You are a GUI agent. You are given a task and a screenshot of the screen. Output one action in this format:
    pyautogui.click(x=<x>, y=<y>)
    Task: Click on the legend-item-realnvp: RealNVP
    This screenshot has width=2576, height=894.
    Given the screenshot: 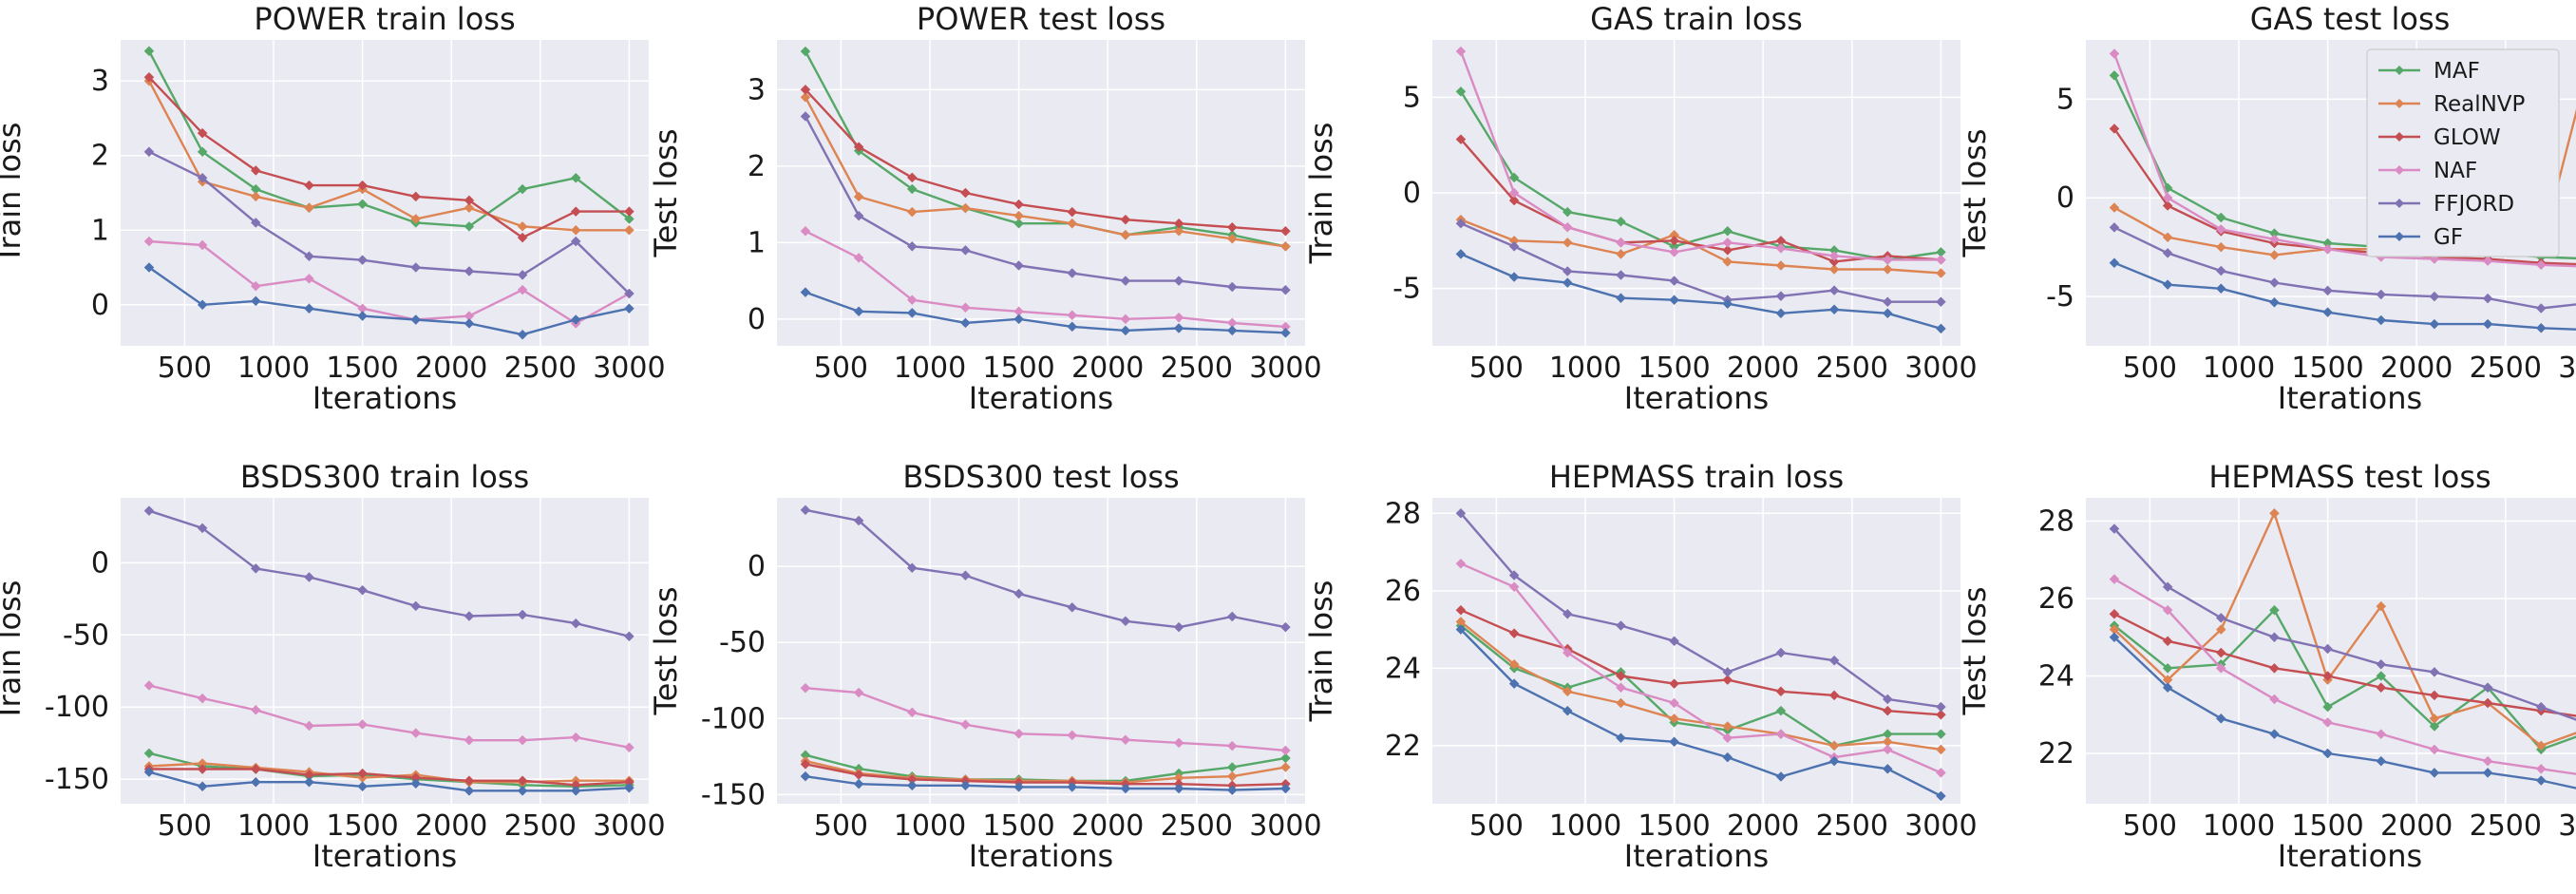 What is the action you would take?
    pyautogui.click(x=2452, y=104)
    